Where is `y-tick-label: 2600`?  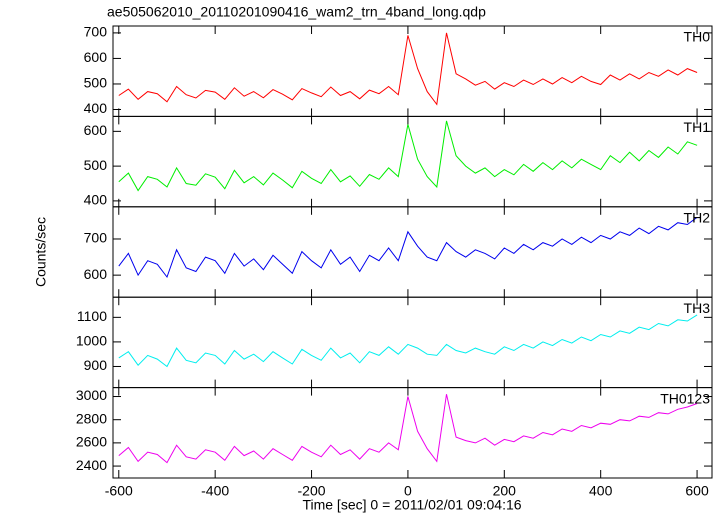 y-tick-label: 2600 is located at coordinates (91, 442).